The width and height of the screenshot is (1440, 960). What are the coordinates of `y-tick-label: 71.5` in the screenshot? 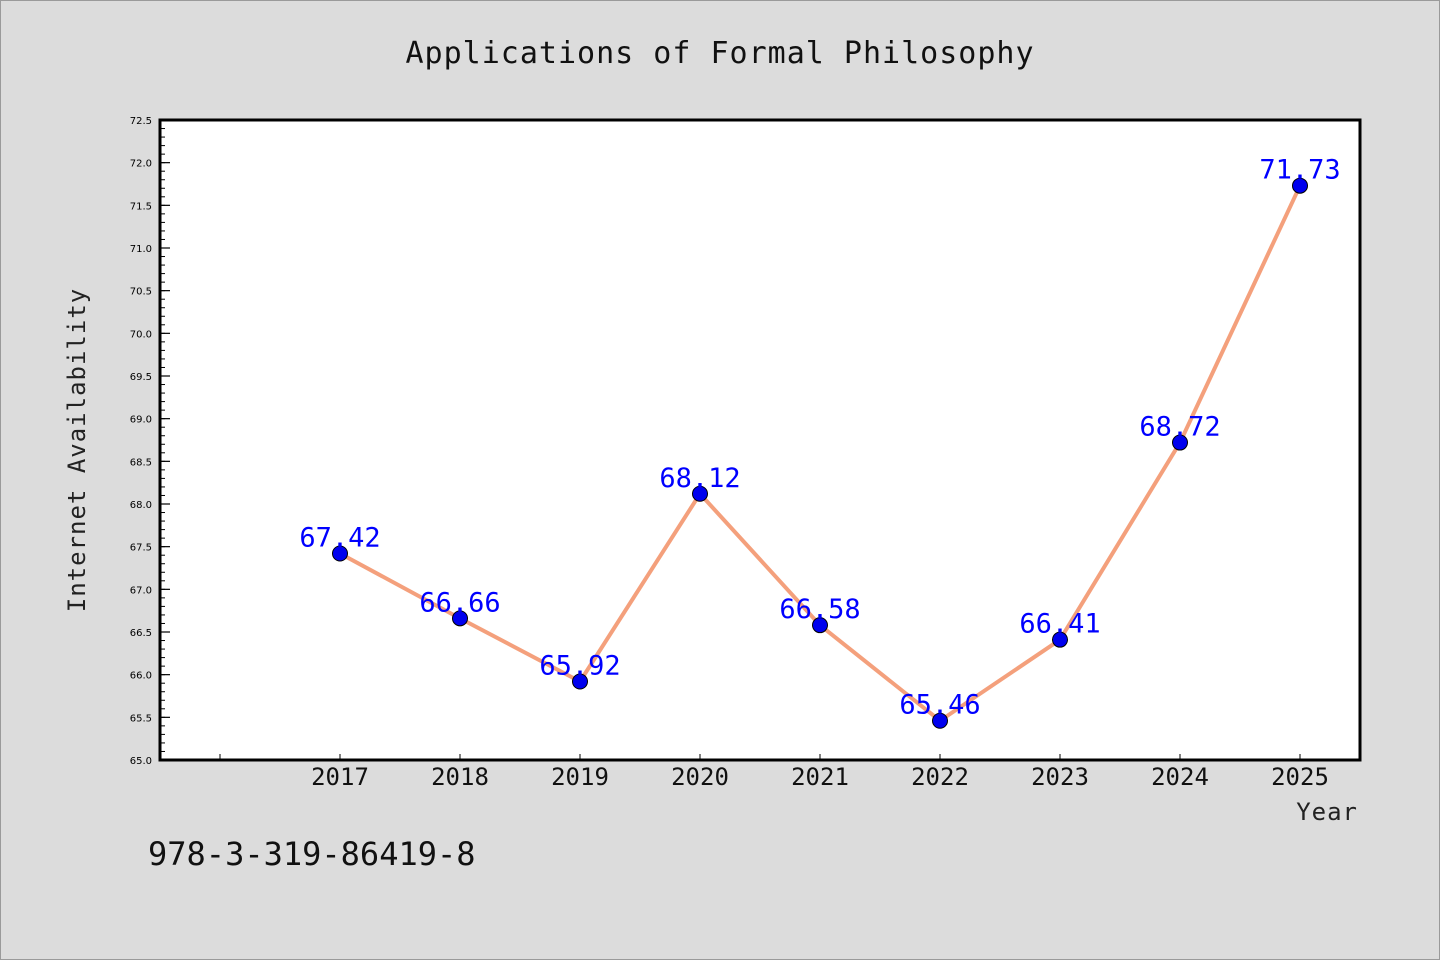 It's located at (141, 206).